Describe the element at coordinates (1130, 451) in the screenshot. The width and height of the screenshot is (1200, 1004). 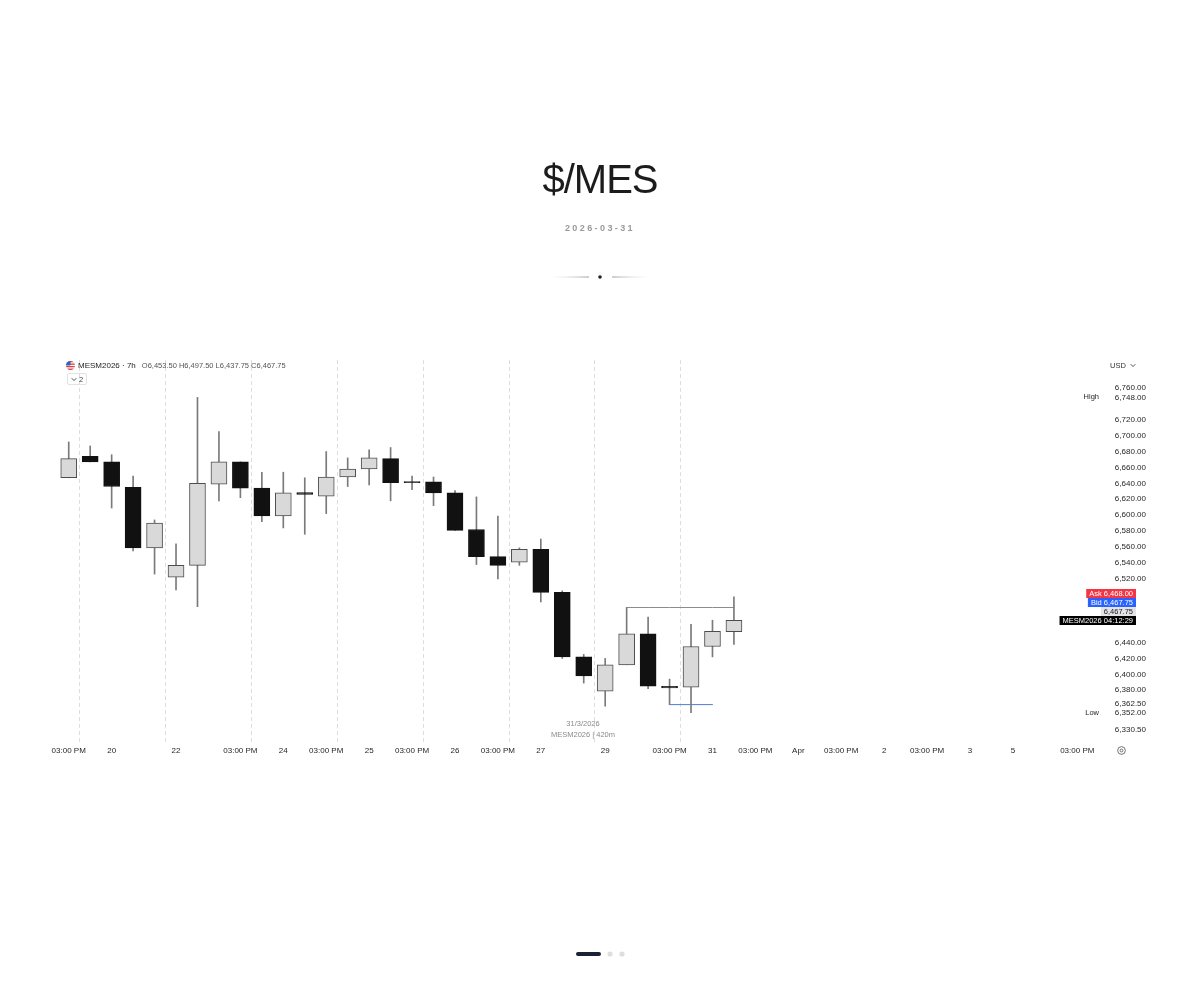
I see `y-tick-label: 6,680.00` at that location.